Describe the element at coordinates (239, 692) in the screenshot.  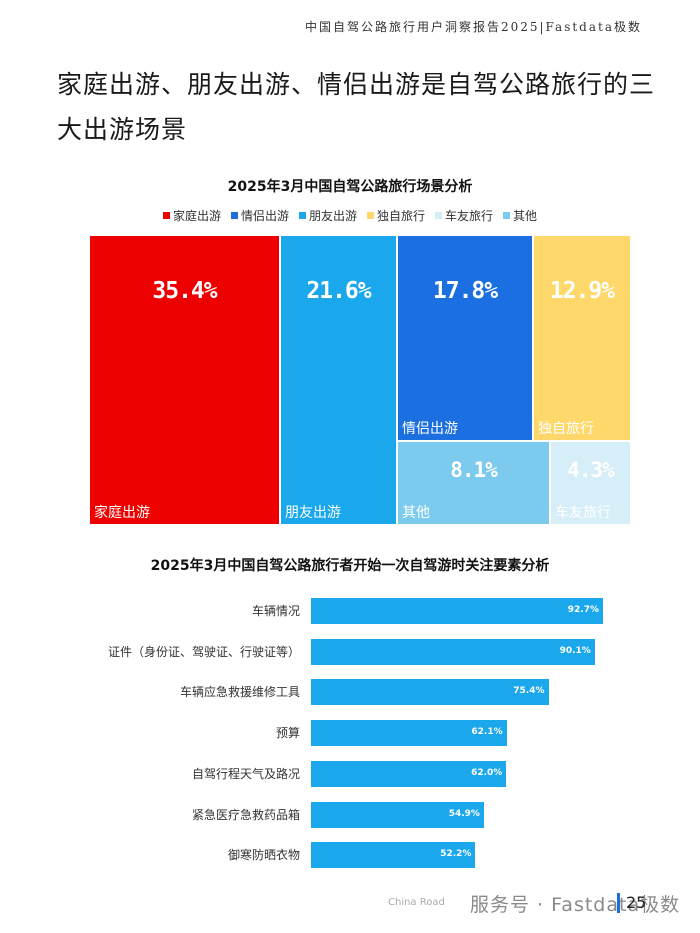
I see `bar-category-label: 车辆应急救援维修工具` at that location.